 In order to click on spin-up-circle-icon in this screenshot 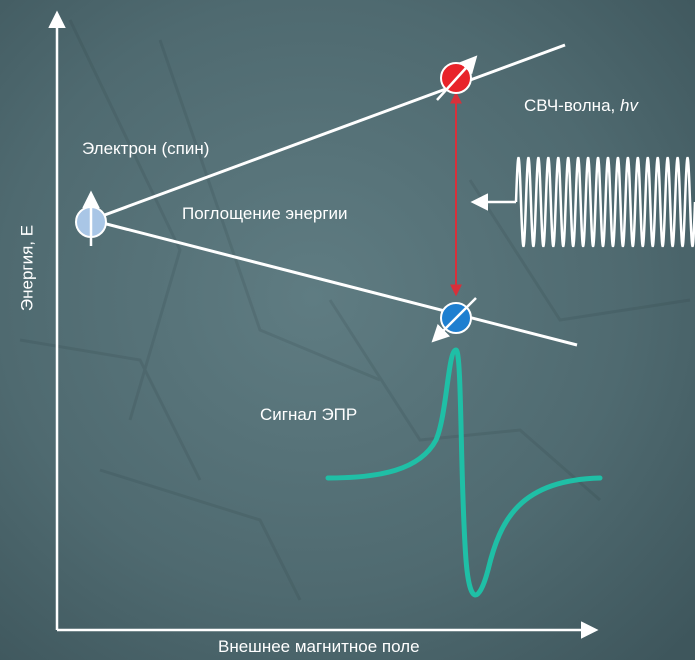, I will do `click(91, 218)`.